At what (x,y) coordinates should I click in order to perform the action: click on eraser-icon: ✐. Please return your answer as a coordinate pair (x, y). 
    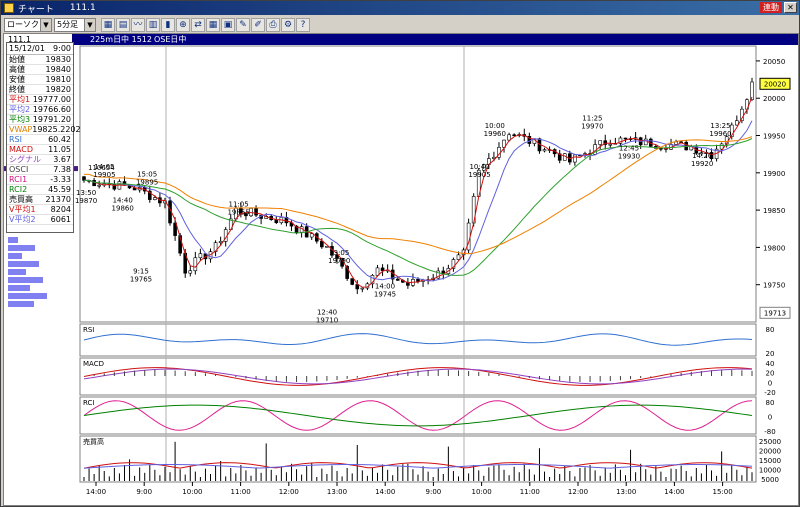
    Looking at the image, I should click on (258, 24).